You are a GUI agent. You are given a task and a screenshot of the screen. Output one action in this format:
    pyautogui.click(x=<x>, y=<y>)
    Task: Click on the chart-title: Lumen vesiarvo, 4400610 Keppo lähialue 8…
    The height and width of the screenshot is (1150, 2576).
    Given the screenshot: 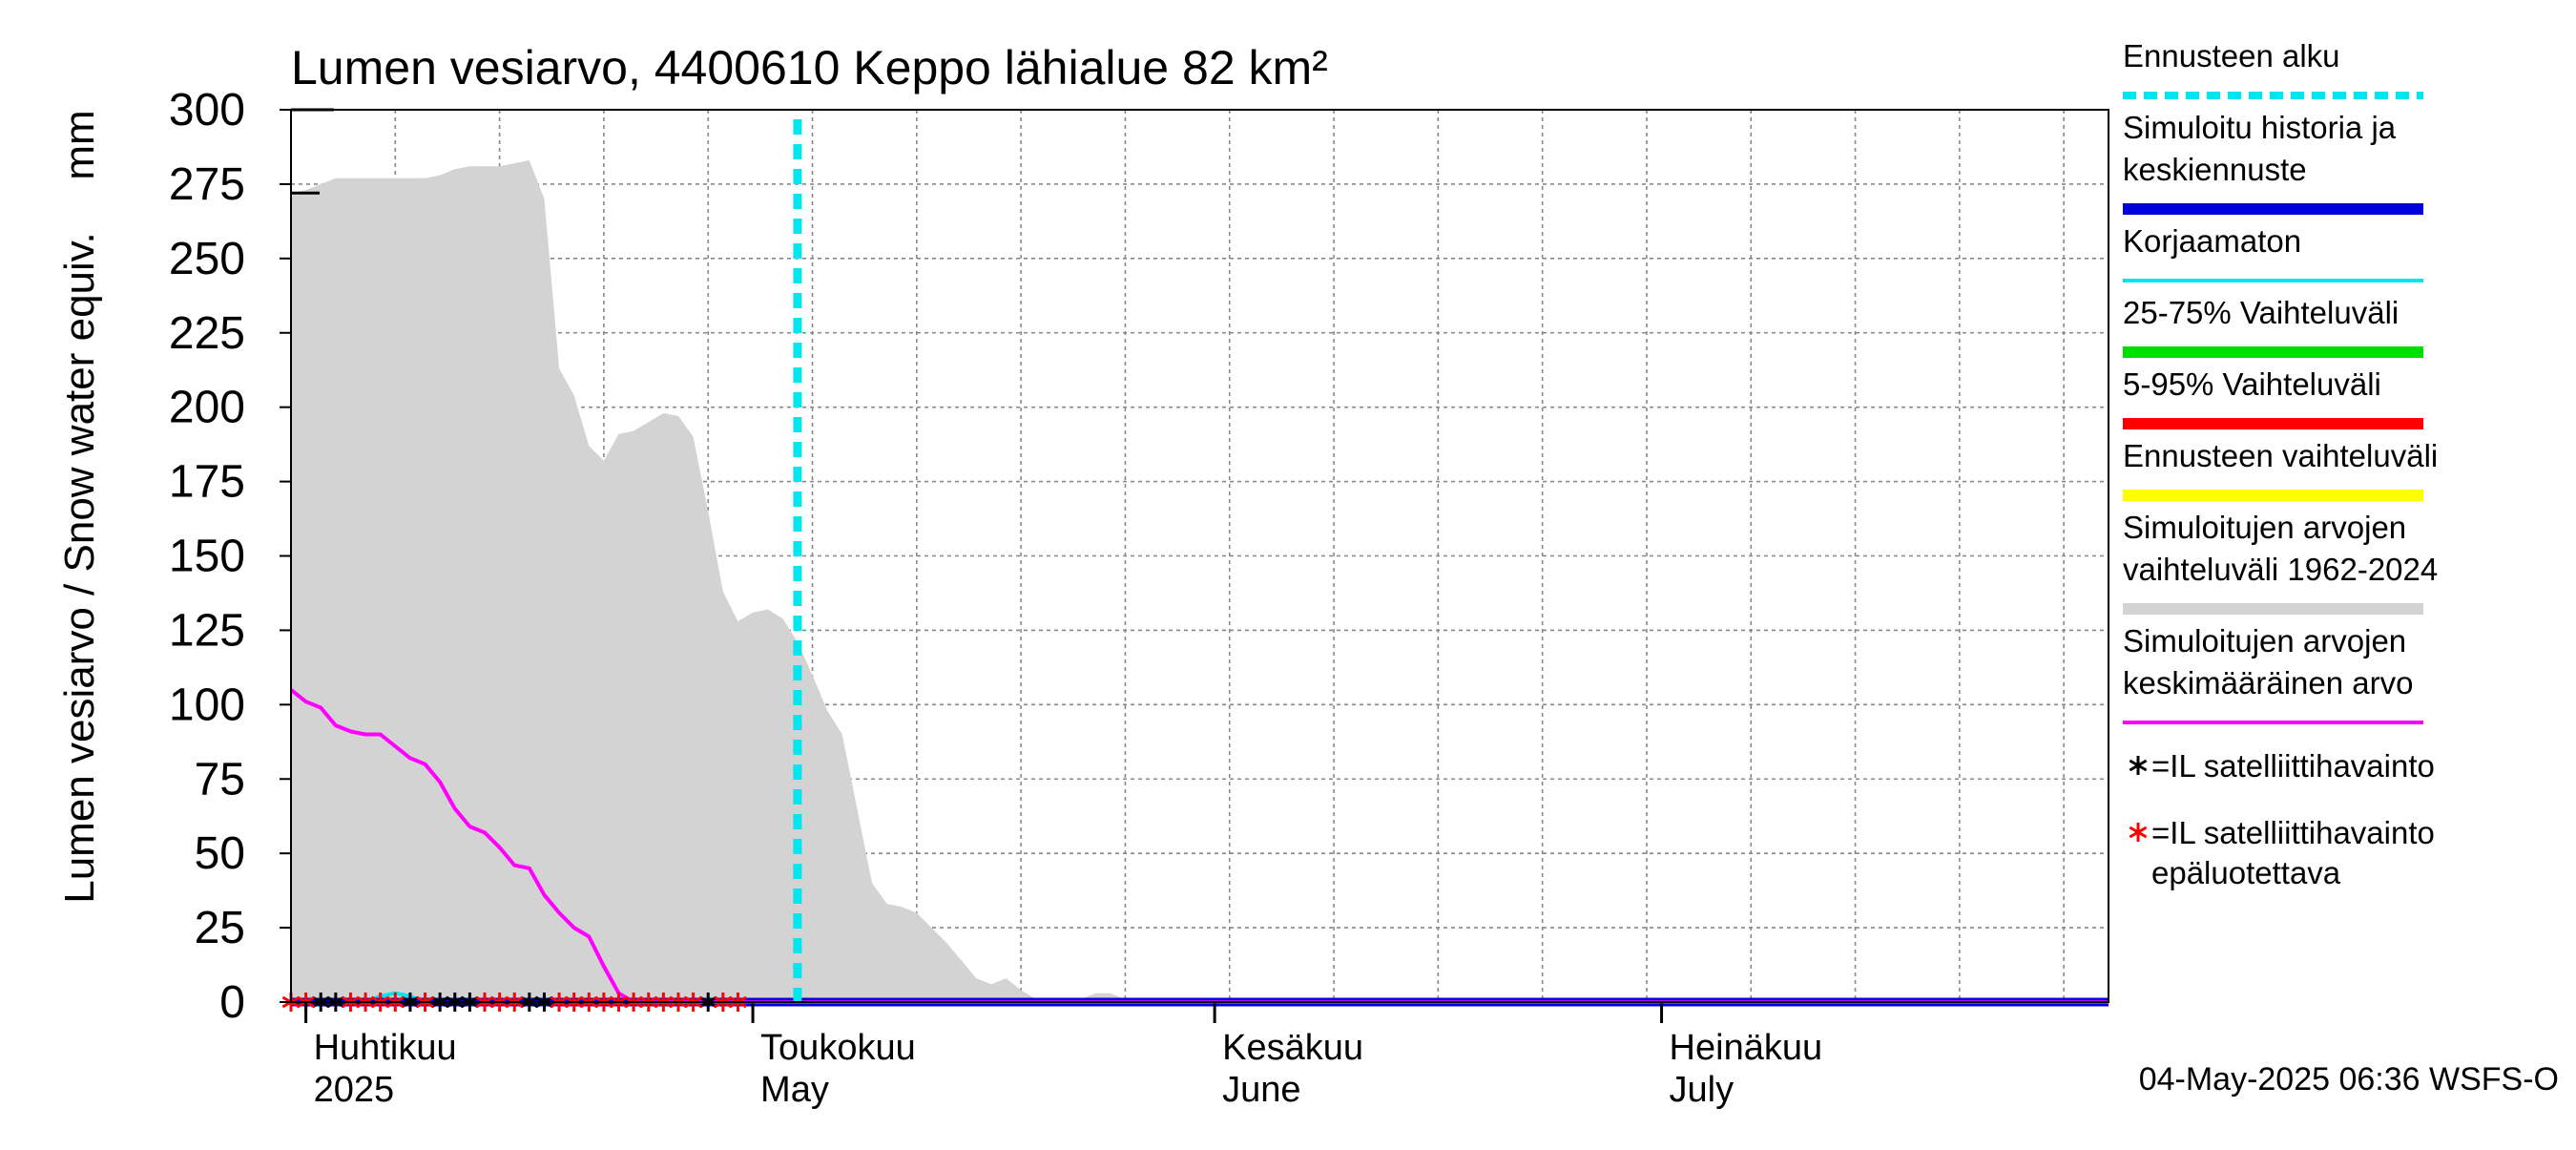 What is the action you would take?
    pyautogui.click(x=809, y=67)
    